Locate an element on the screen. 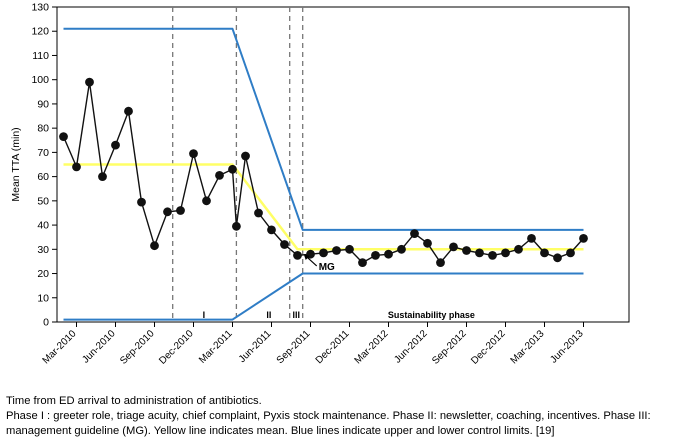  phase-label: I is located at coordinates (204, 315).